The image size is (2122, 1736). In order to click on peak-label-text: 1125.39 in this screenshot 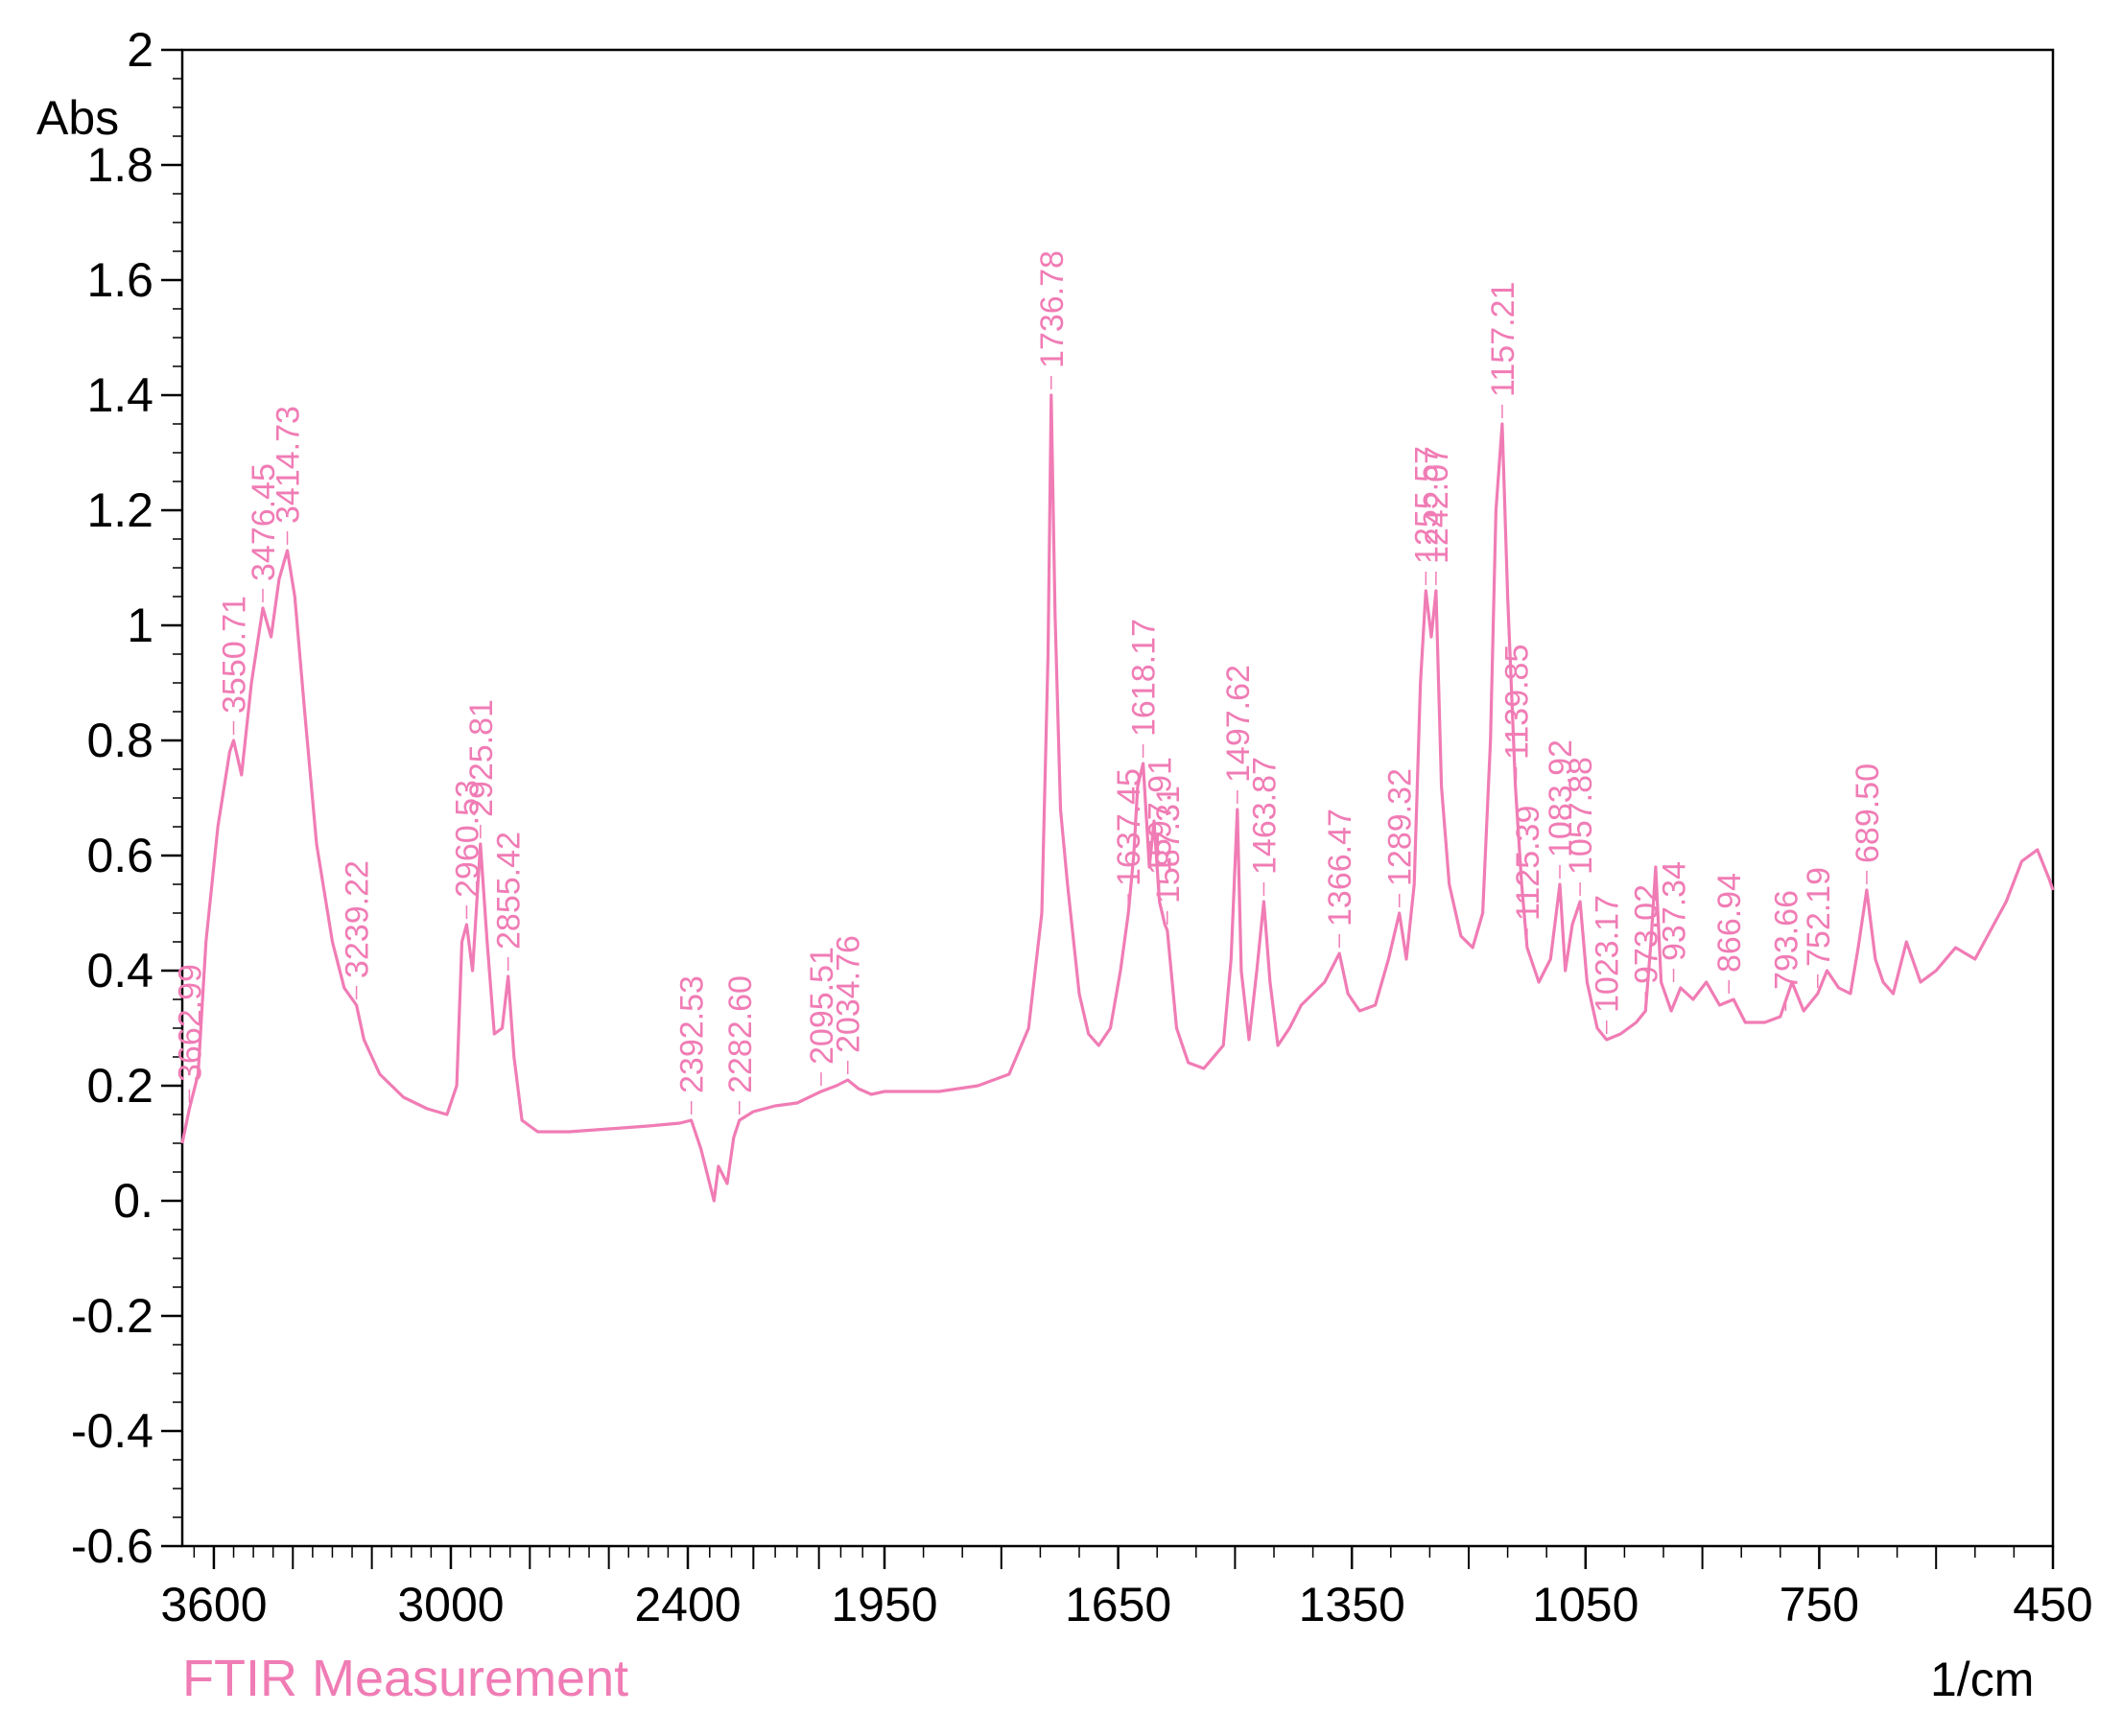, I will do `click(1528, 863)`.